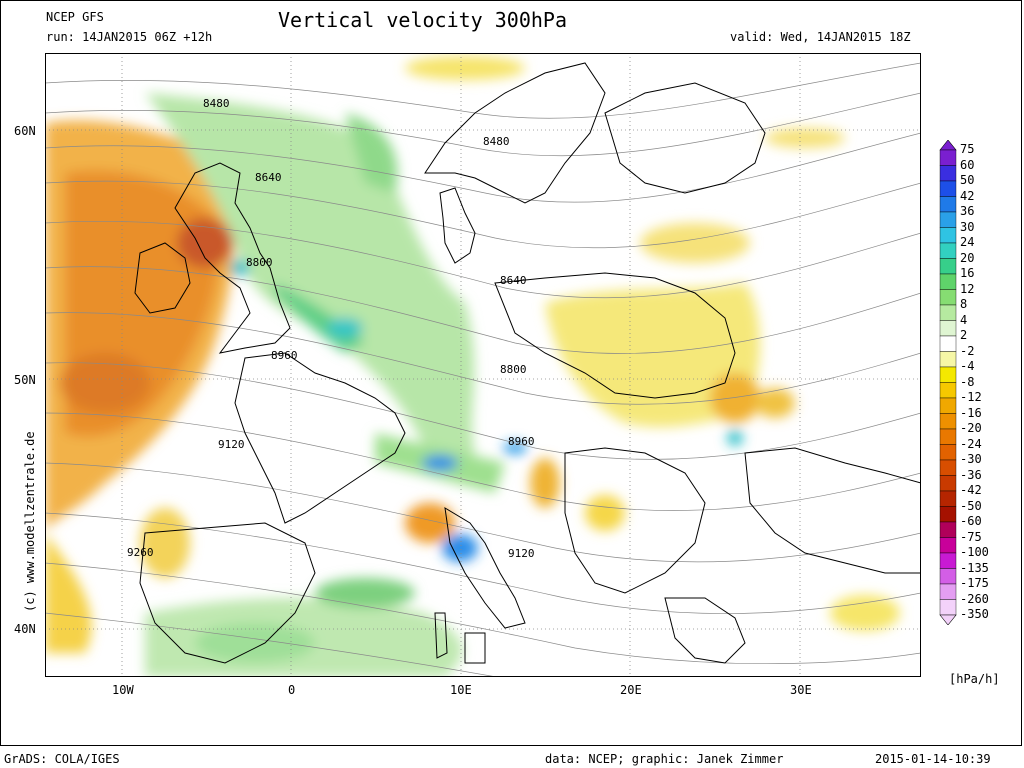 This screenshot has width=1024, height=768. Describe the element at coordinates (933, 759) in the screenshot. I see `footer-timestamp: 2015-01-14-10:39` at that location.